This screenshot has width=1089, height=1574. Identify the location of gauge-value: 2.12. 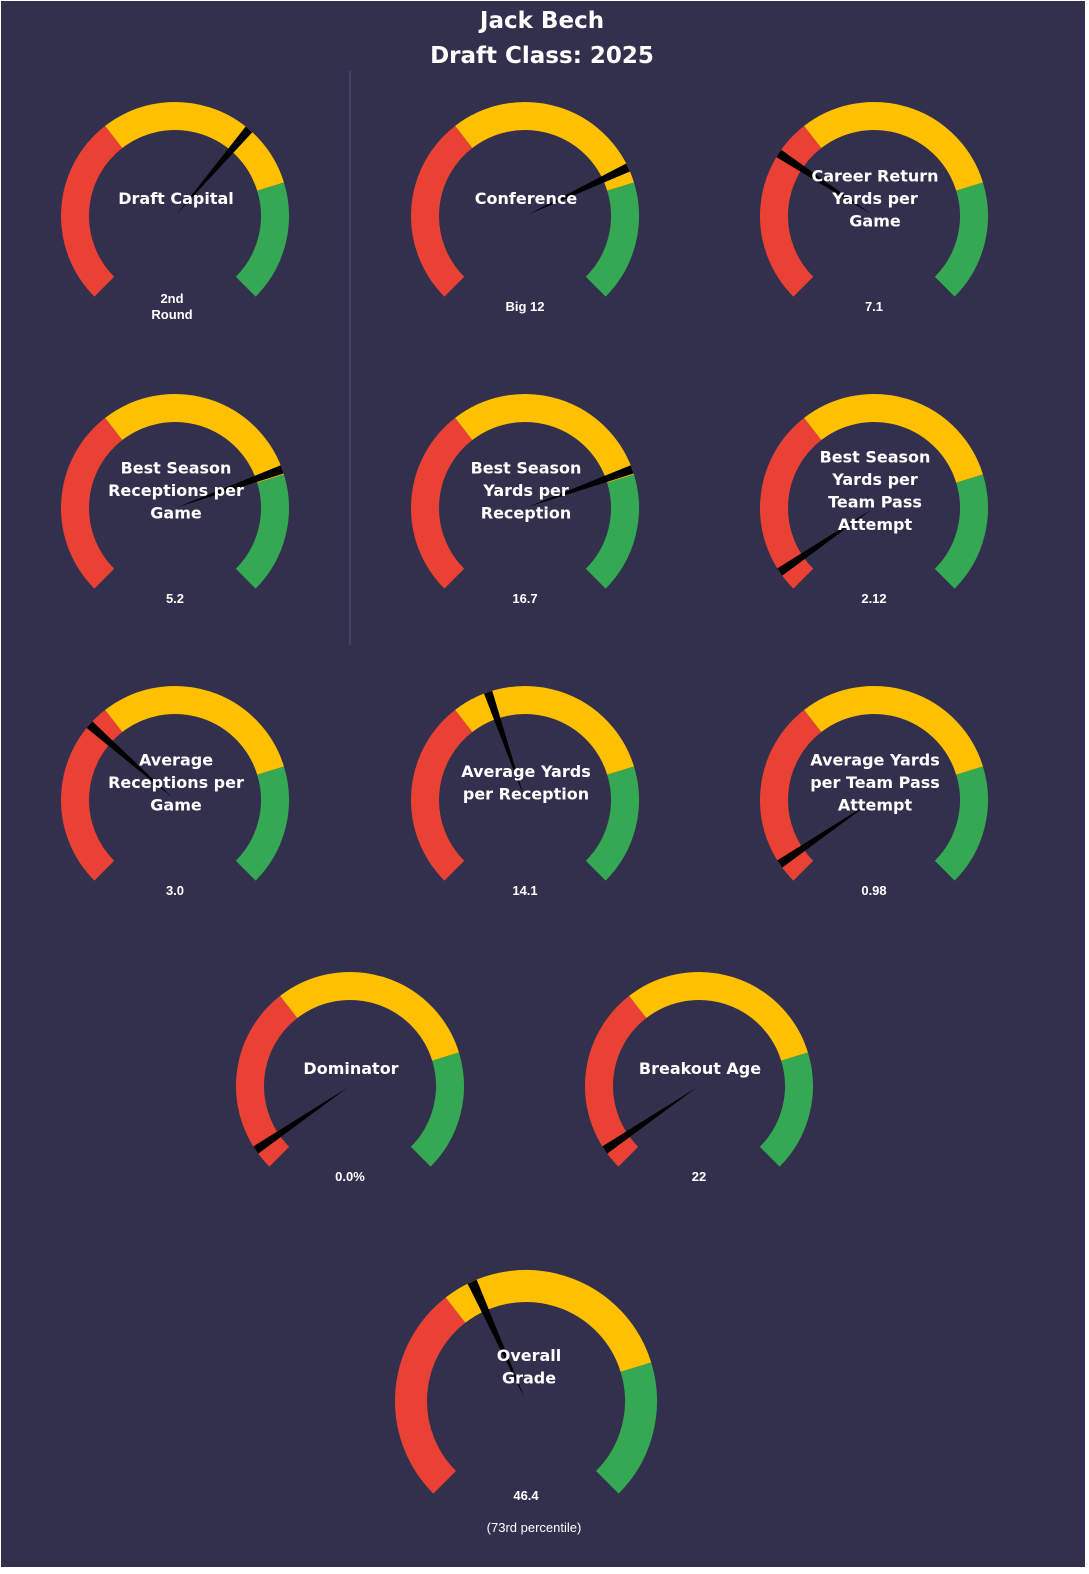
(873, 598).